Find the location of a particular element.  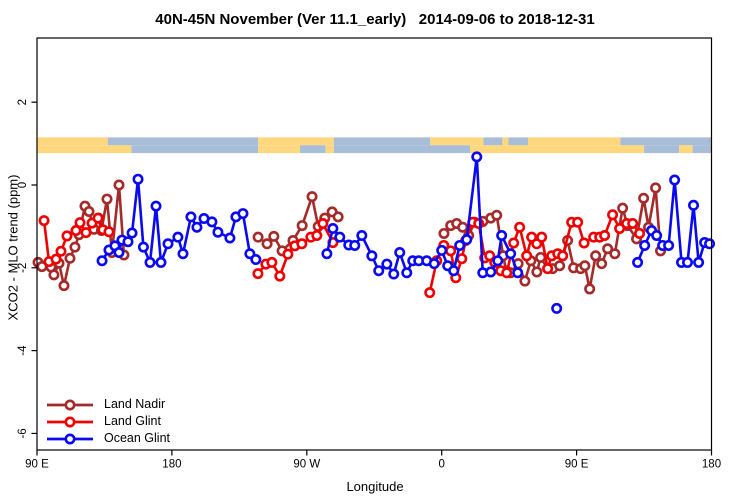

x-tick-label: 90 W is located at coordinates (306, 465).